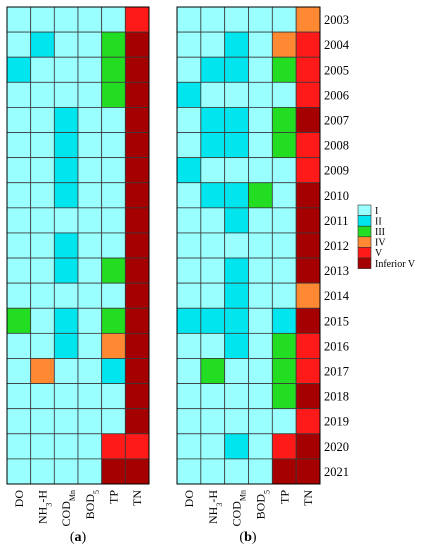  I want to click on year-label: 2012, so click(336, 246).